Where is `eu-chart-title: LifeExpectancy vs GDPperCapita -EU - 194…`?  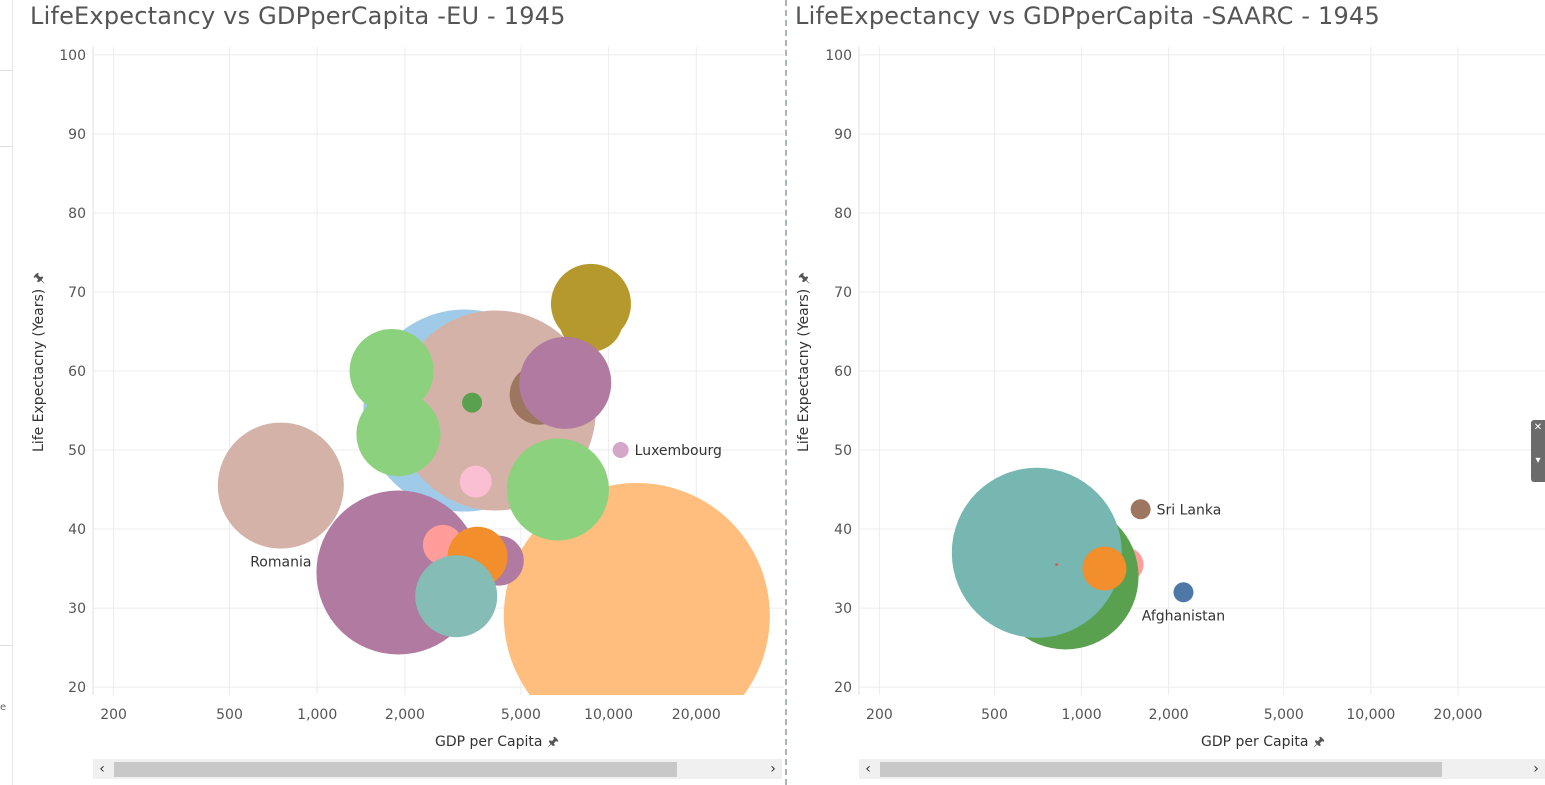 eu-chart-title: LifeExpectancy vs GDPperCapita -EU - 194… is located at coordinates (298, 16).